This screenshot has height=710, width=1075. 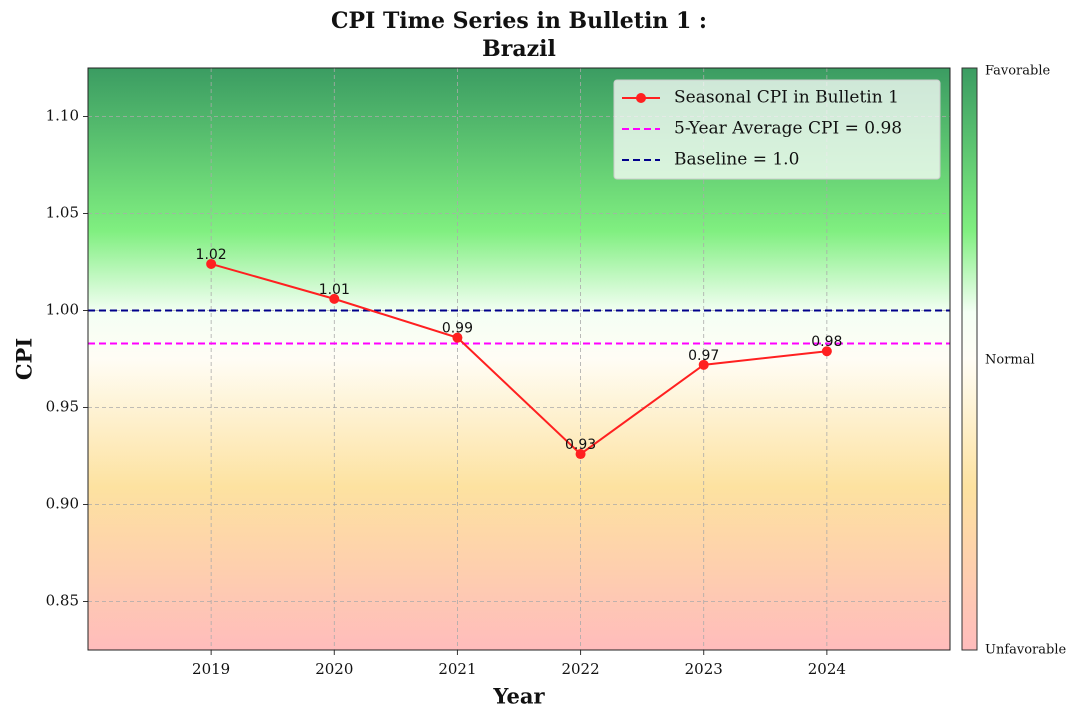 What do you see at coordinates (786, 98) in the screenshot?
I see `legend-label: Seasonal CPI in Bulletin 1` at bounding box center [786, 98].